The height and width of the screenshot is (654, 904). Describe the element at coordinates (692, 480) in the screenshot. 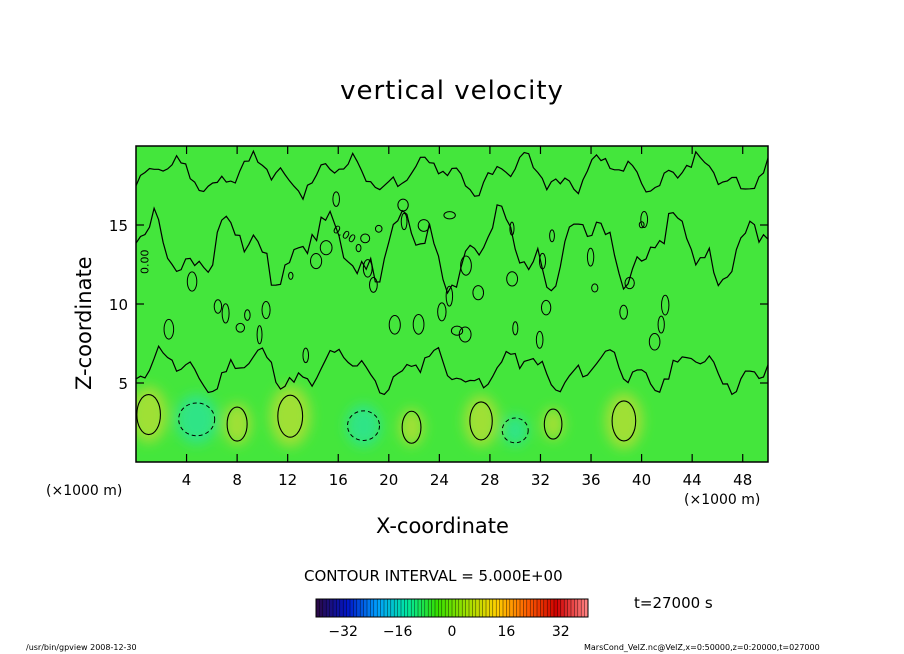

I see `x-tick-label: 44` at that location.